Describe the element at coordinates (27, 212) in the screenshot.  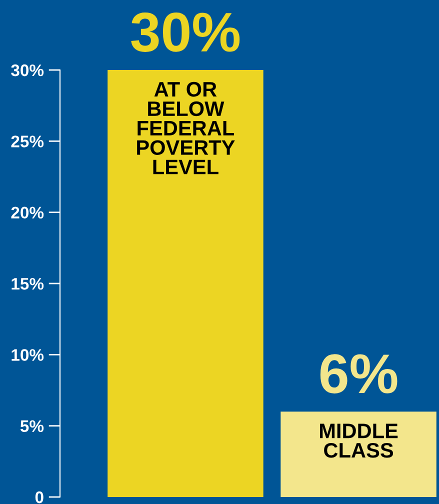
I see `y-tick-label: 20%` at that location.